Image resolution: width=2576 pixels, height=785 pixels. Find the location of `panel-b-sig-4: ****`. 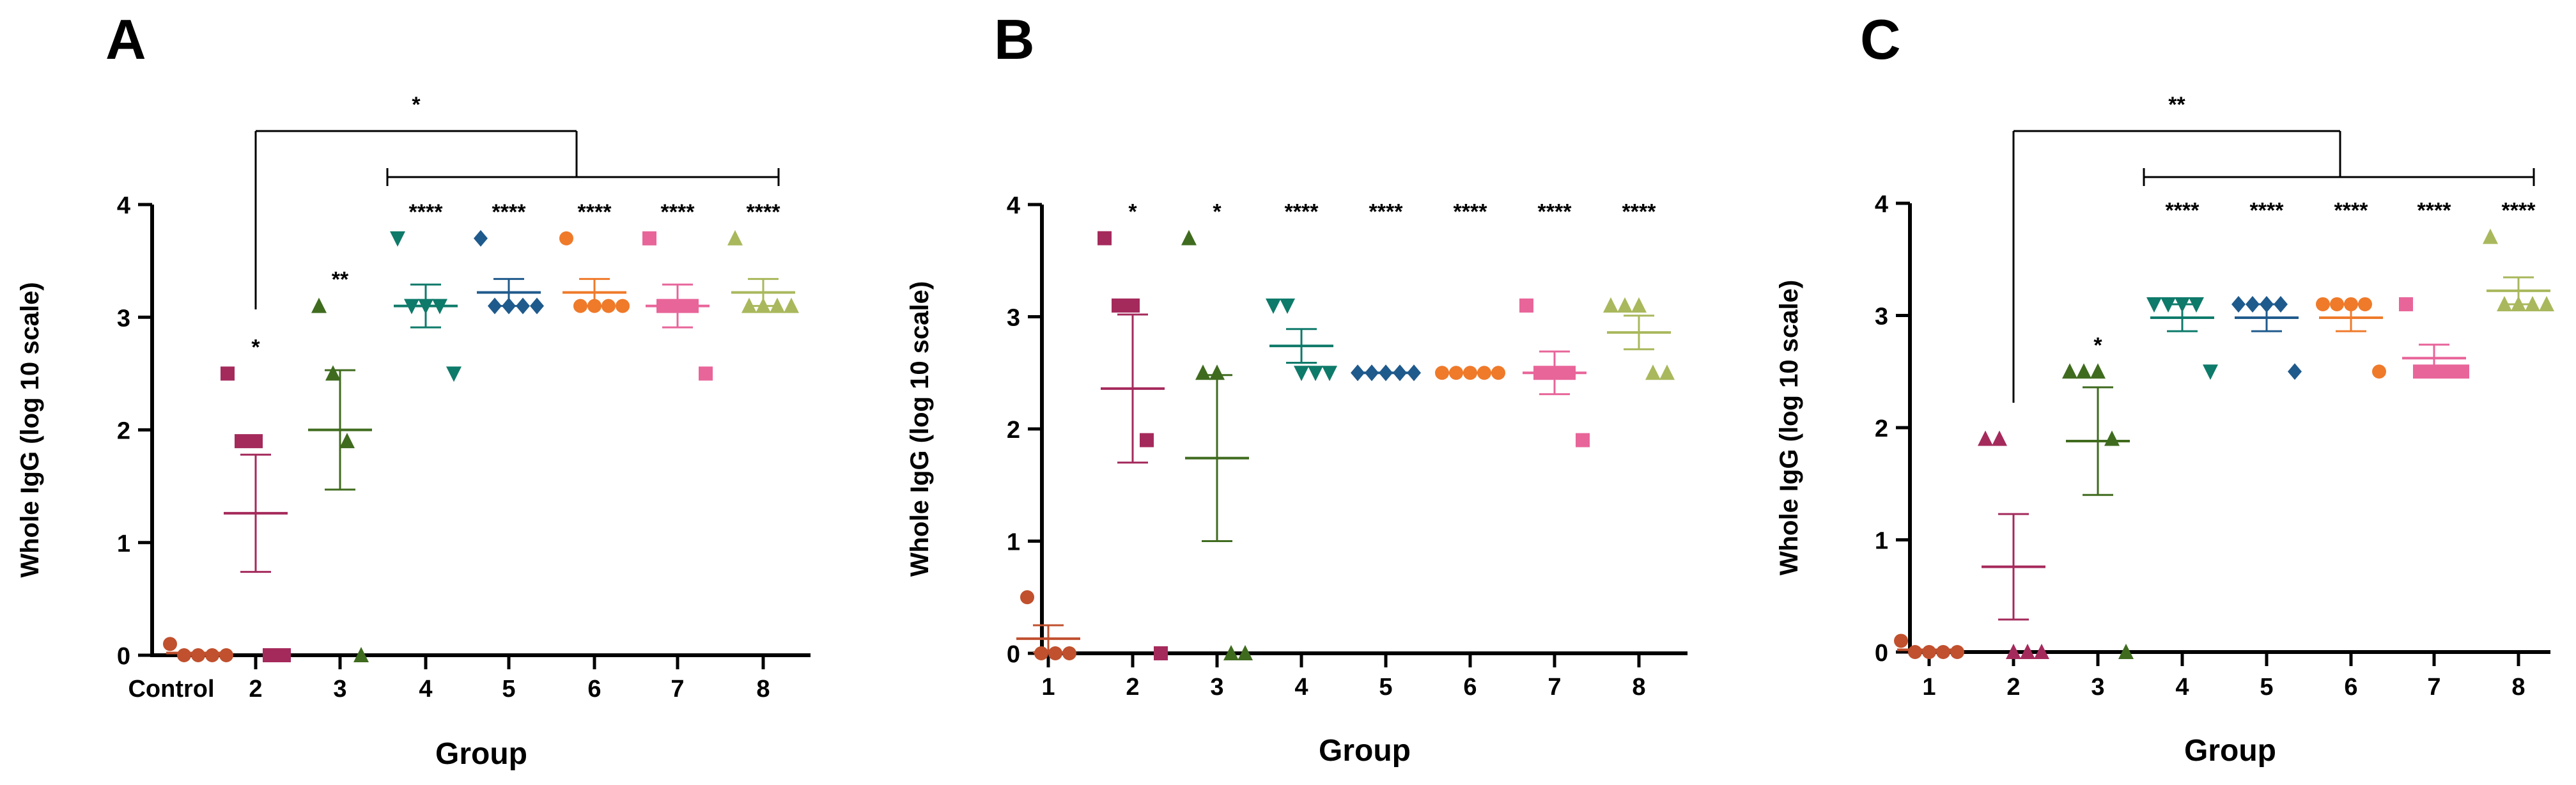

panel-b-sig-4: **** is located at coordinates (1302, 212).